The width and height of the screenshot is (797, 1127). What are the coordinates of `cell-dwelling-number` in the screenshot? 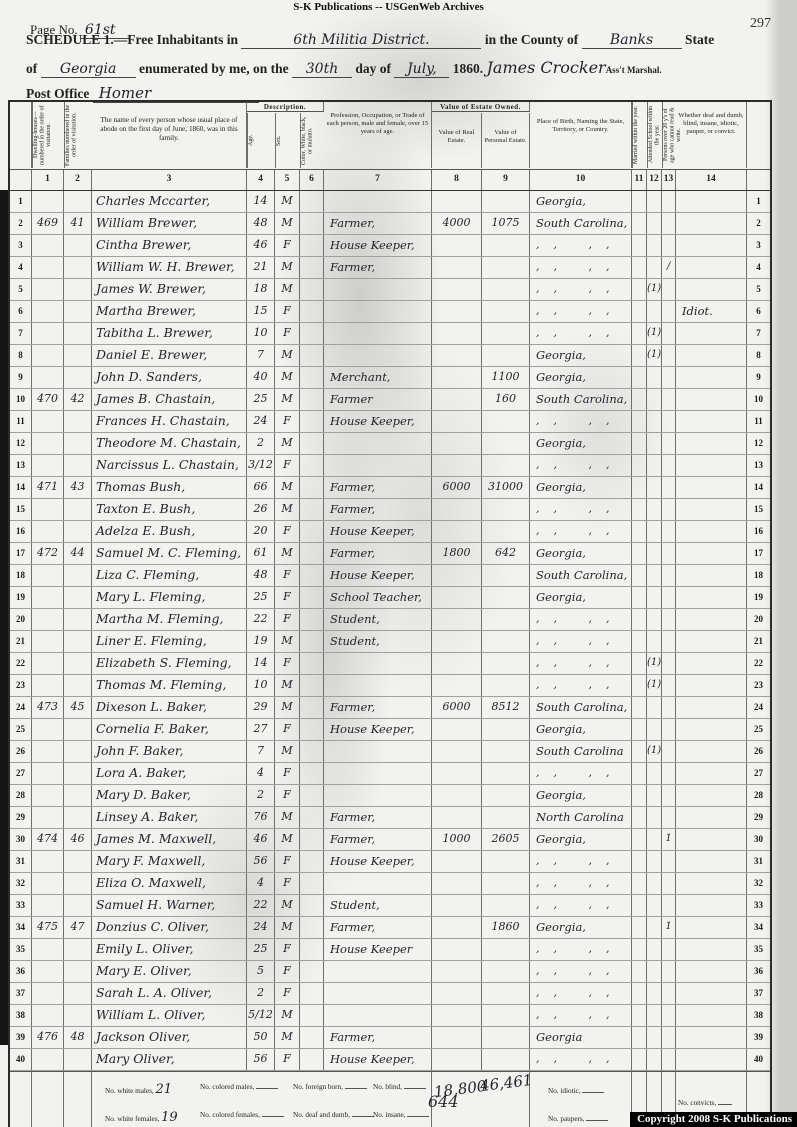 It's located at (48, 663).